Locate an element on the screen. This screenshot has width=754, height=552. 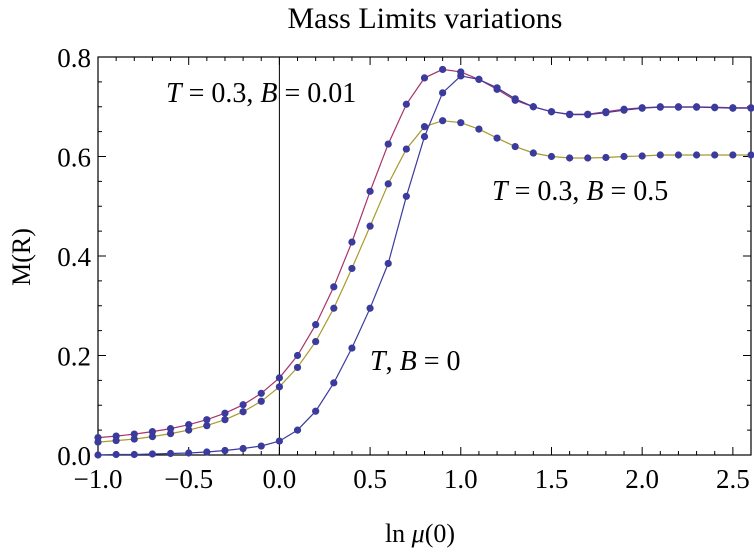
y-tick-label: 0.8 is located at coordinates (74, 58).